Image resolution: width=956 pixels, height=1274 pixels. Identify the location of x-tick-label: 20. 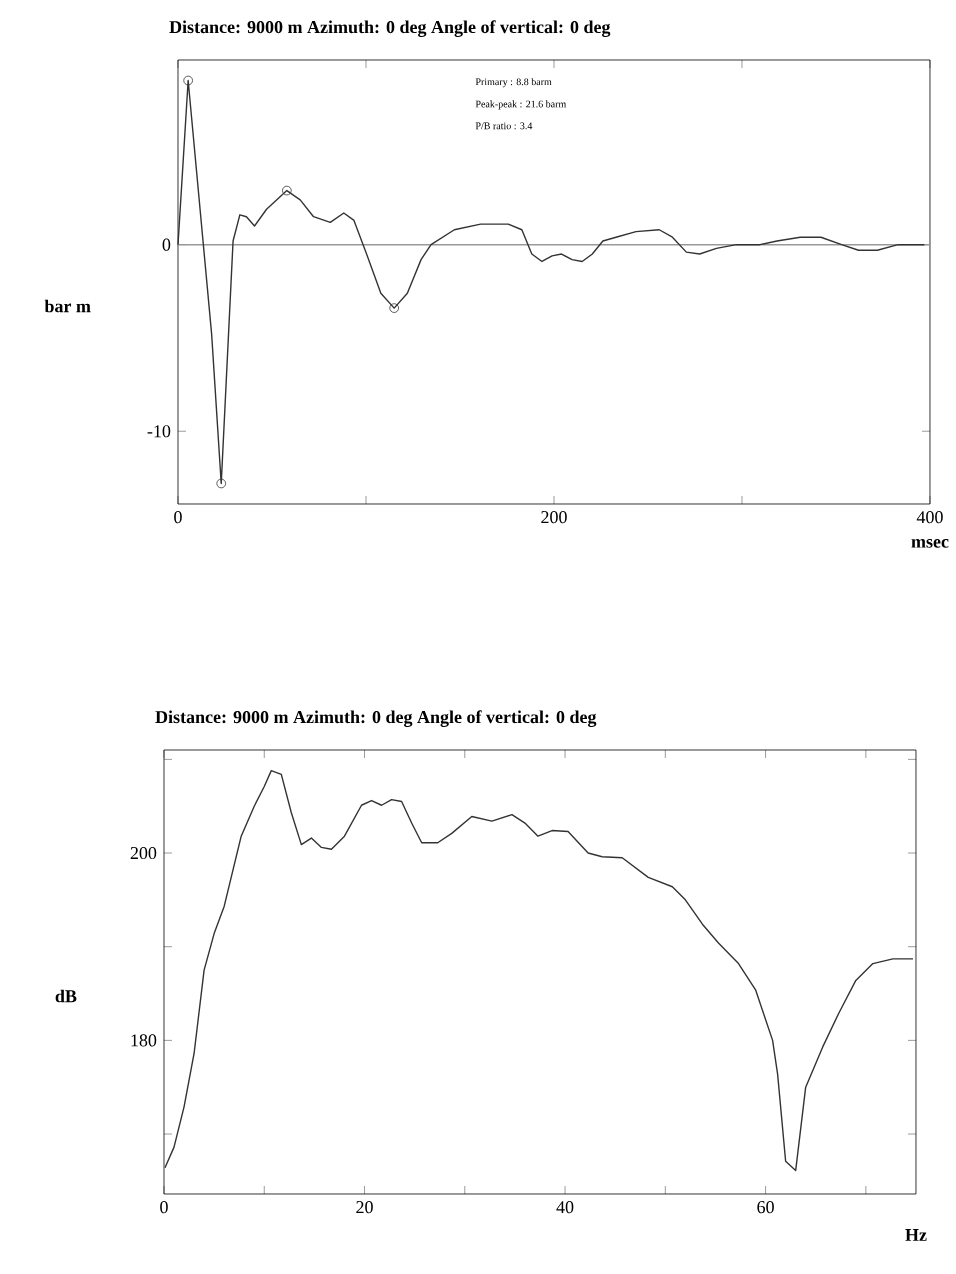
(365, 1207).